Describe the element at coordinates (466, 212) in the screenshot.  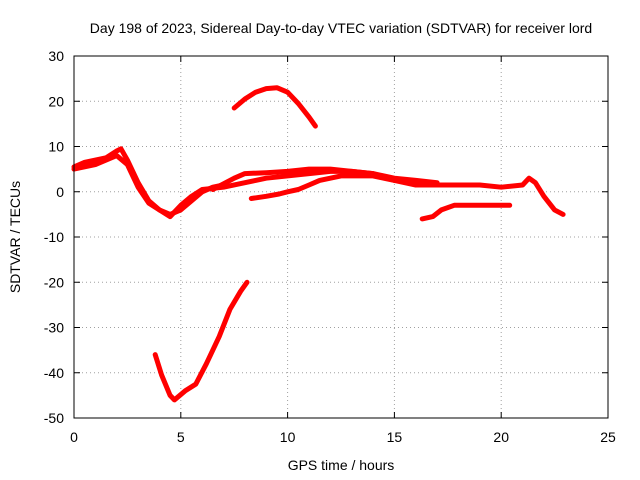
I see `series-arc-7-late` at that location.